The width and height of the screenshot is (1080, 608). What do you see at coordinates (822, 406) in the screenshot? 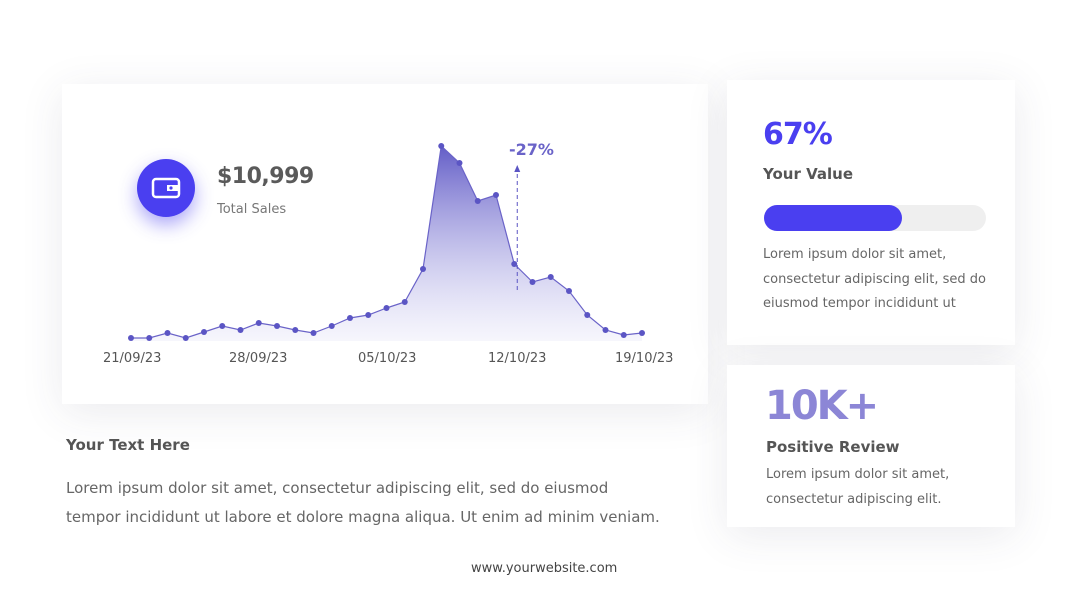
I see `review-count: 10K+` at bounding box center [822, 406].